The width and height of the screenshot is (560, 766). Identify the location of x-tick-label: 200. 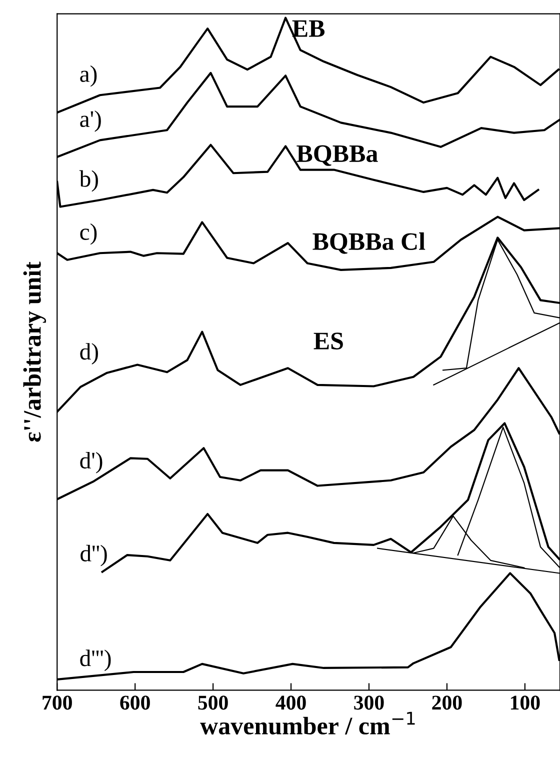
(447, 703).